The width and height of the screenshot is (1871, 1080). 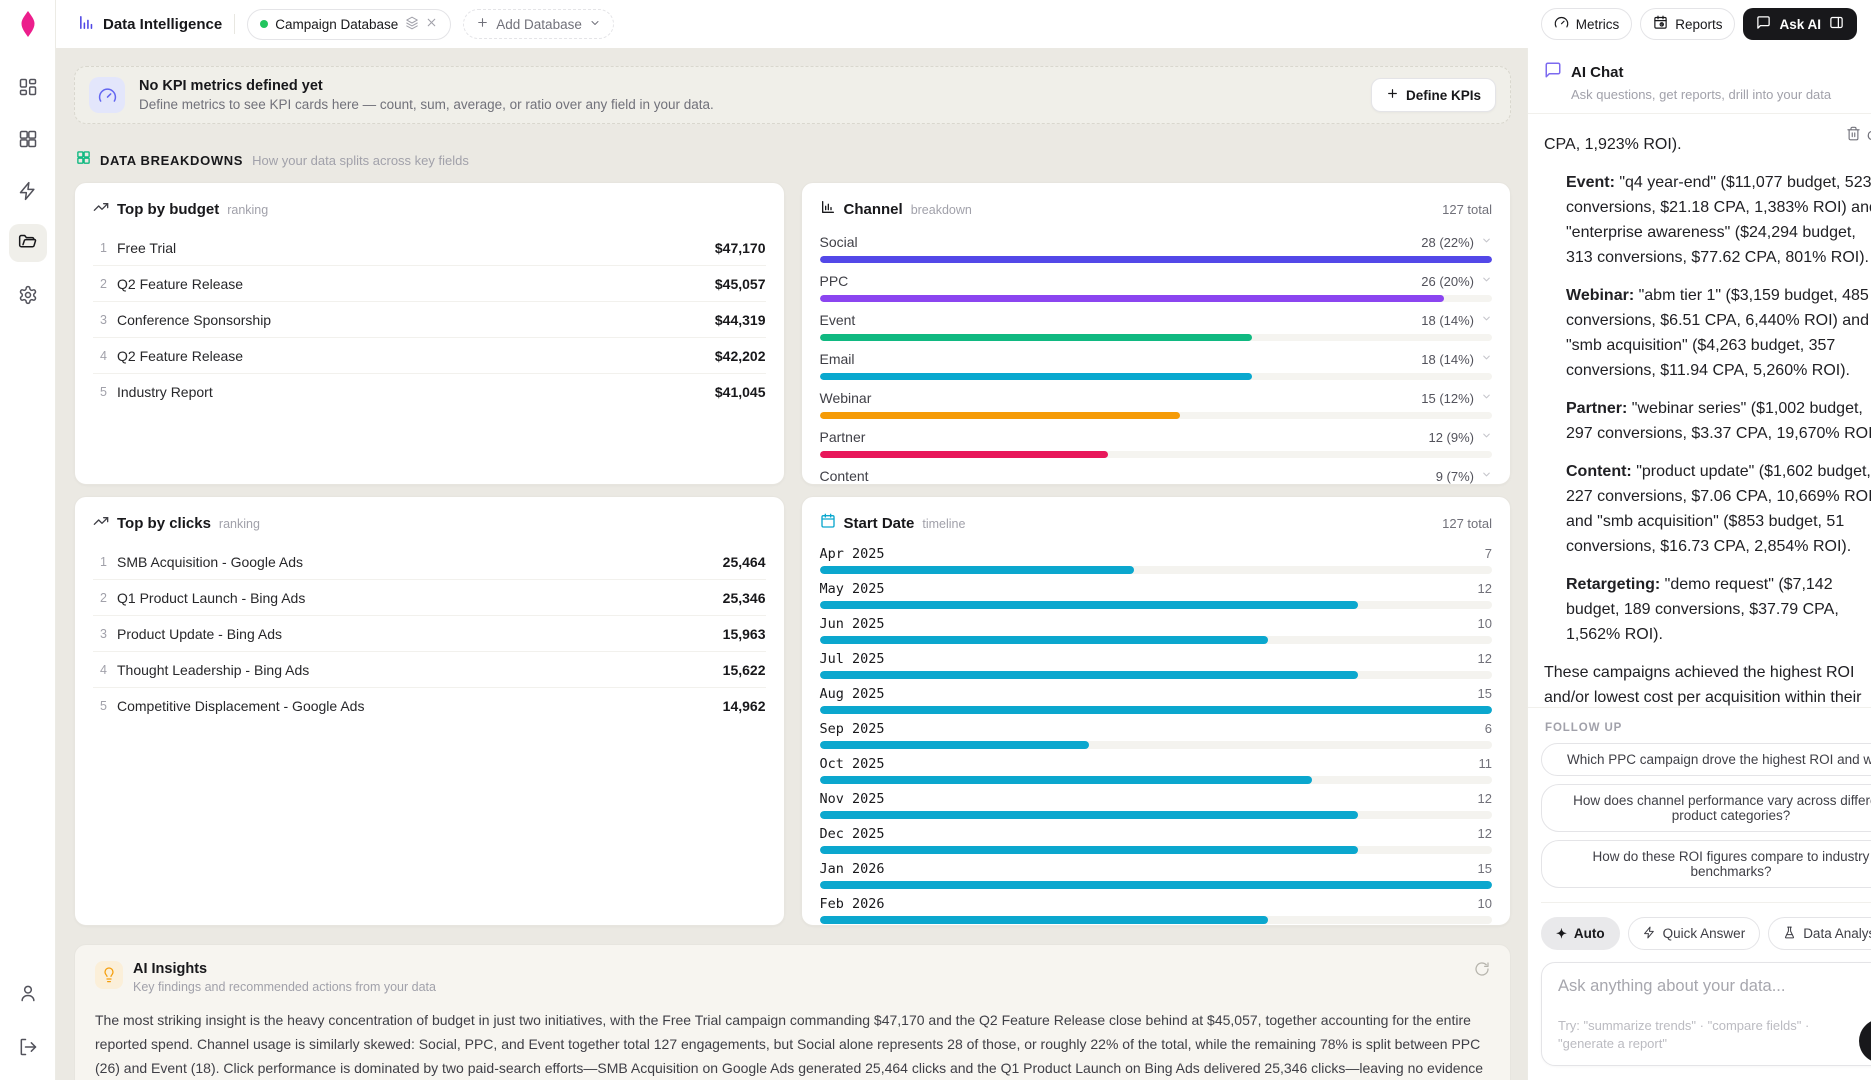 What do you see at coordinates (1694, 933) in the screenshot?
I see `mode-quick-answer: Quick Answer` at bounding box center [1694, 933].